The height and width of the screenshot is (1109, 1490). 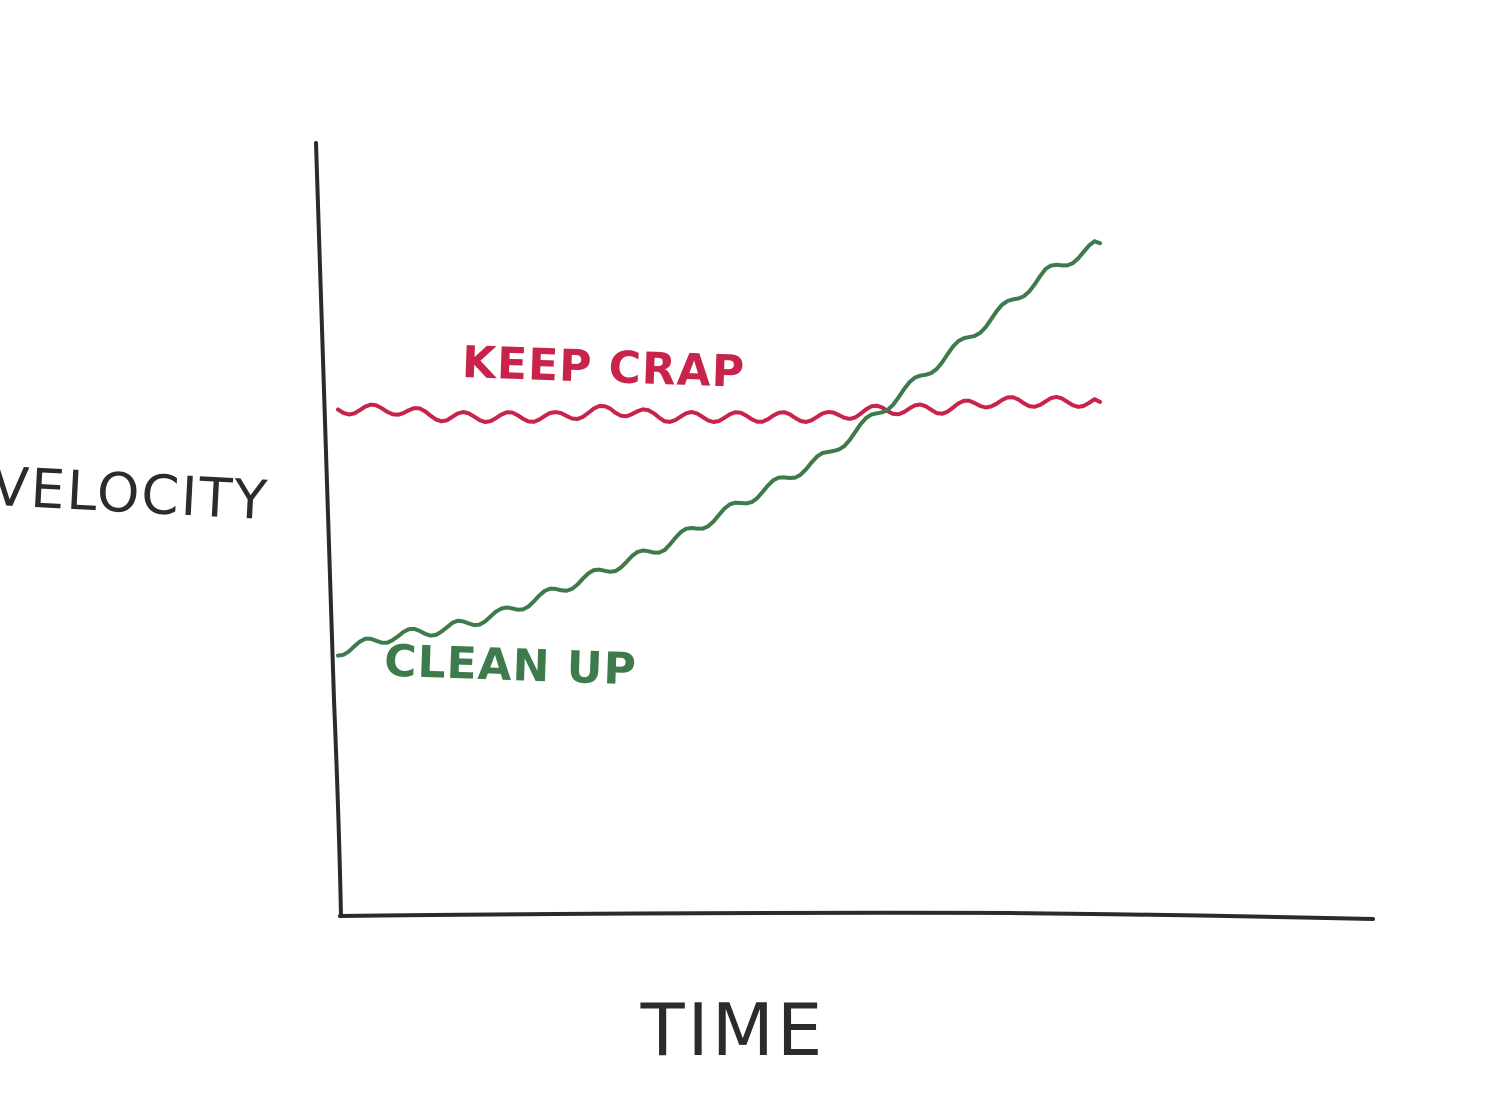 I want to click on series-line-keep-crap, so click(x=719, y=409).